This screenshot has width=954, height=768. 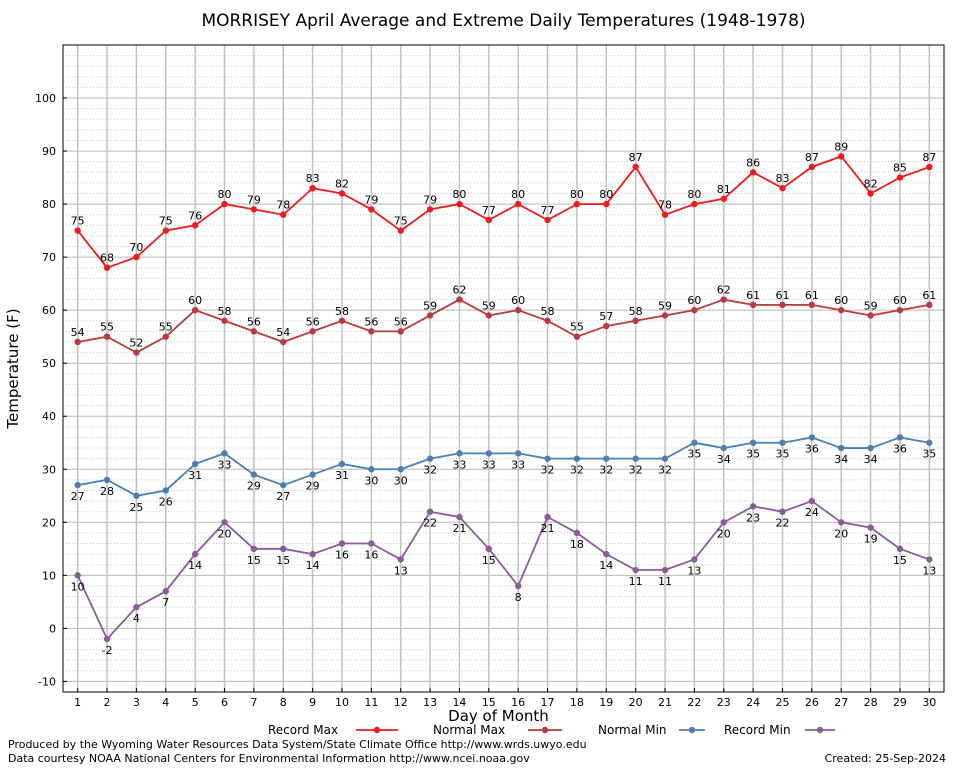 I want to click on legend-marker-record-max, so click(x=377, y=730).